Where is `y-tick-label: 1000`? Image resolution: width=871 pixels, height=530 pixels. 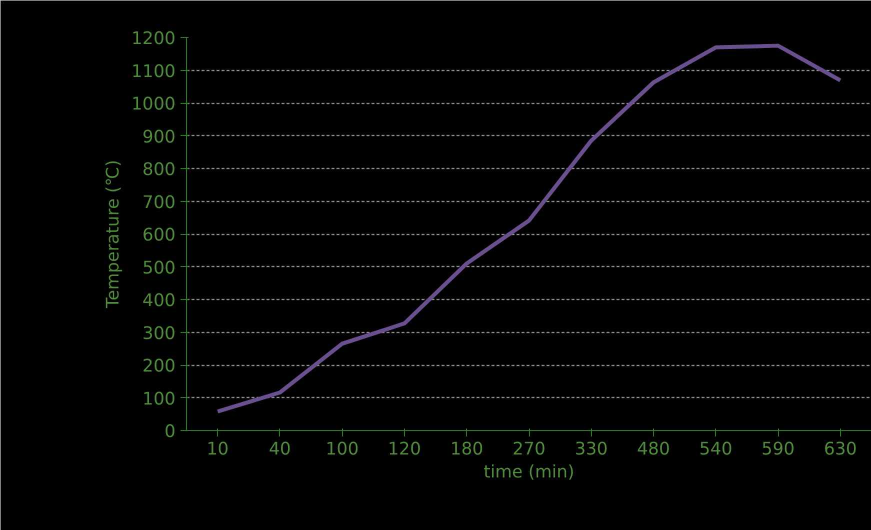
y-tick-label: 1000 is located at coordinates (153, 104).